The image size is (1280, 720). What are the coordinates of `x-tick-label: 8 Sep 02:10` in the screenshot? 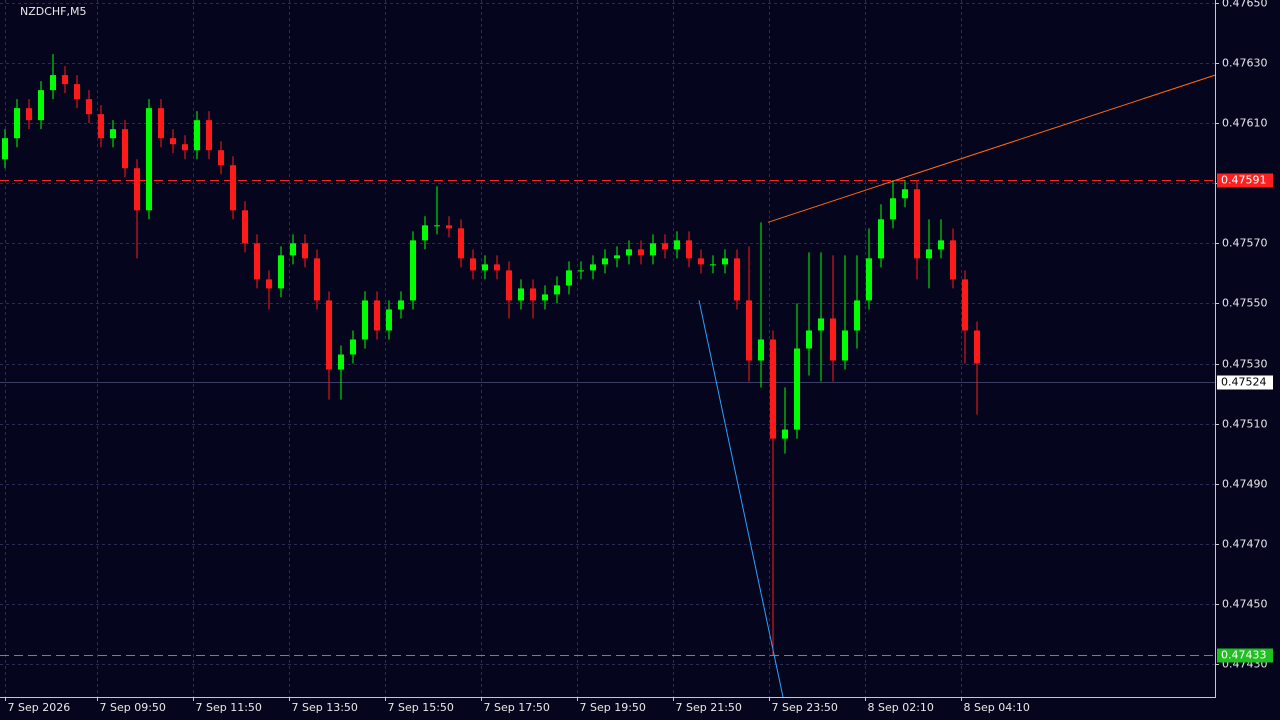 It's located at (901, 707).